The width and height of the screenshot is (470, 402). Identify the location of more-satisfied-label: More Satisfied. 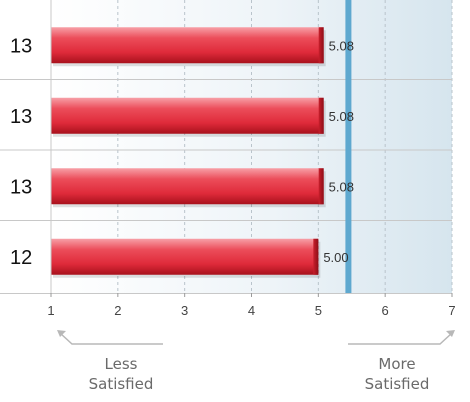
(397, 374).